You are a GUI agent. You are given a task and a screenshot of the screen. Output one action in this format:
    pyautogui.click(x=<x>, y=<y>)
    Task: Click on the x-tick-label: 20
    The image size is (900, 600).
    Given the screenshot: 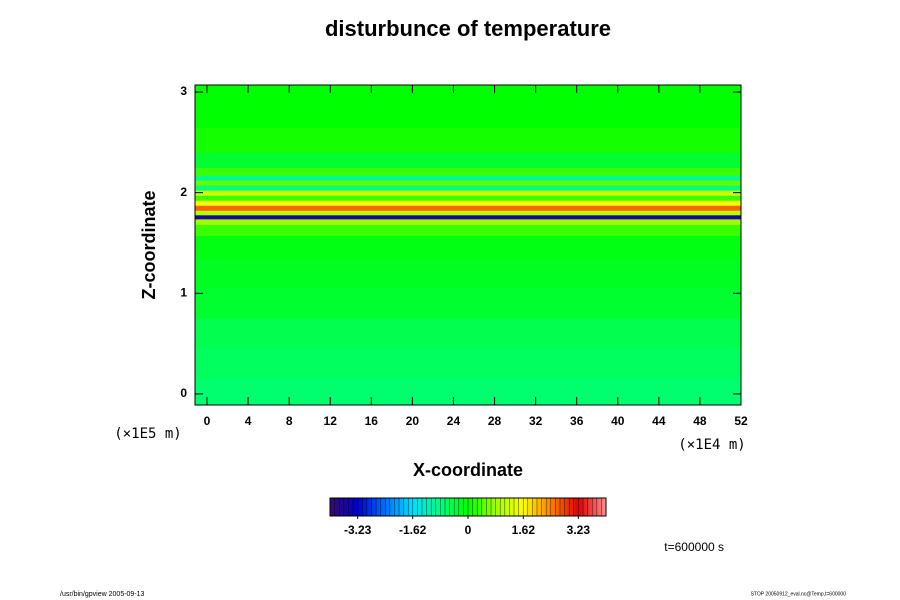 What is the action you would take?
    pyautogui.click(x=413, y=421)
    